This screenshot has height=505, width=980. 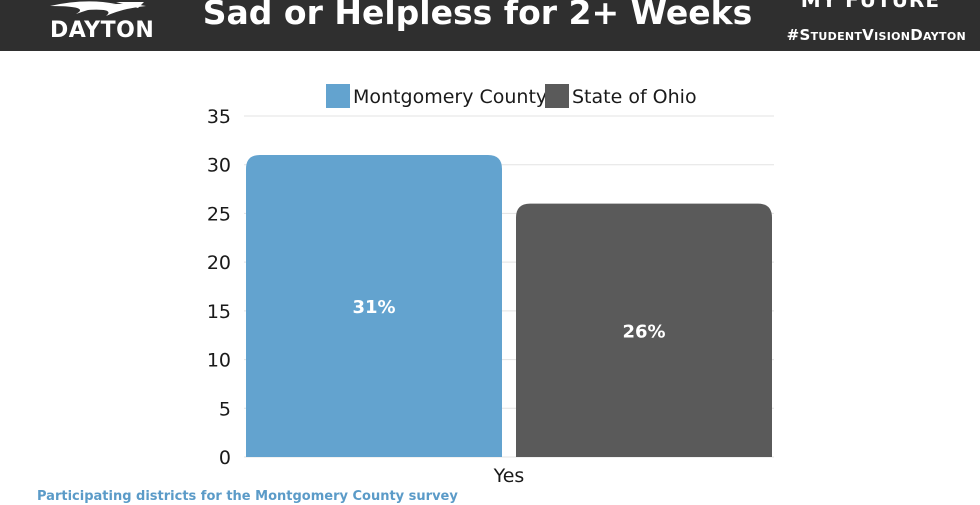 What do you see at coordinates (219, 287) in the screenshot?
I see `y-axis-ticks: 0 5 10 15 20 25 30 35` at bounding box center [219, 287].